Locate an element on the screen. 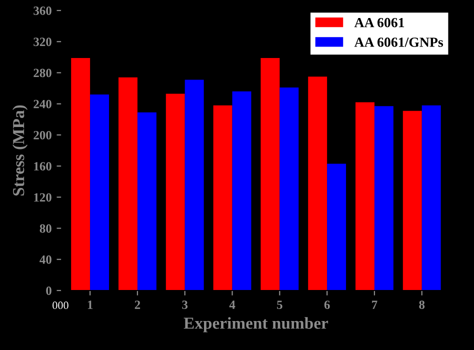 This screenshot has width=474, height=350. x-tick-label: 1 is located at coordinates (90, 304).